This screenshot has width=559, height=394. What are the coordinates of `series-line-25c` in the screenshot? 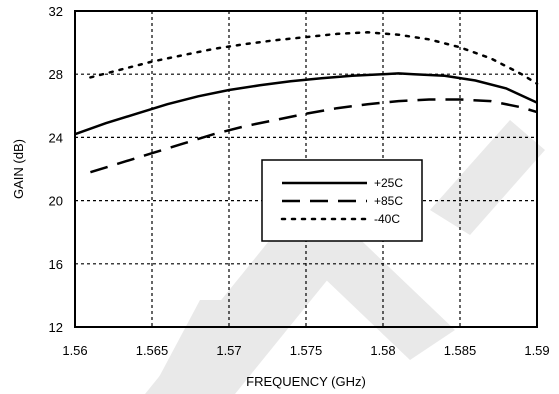 It's located at (306, 104).